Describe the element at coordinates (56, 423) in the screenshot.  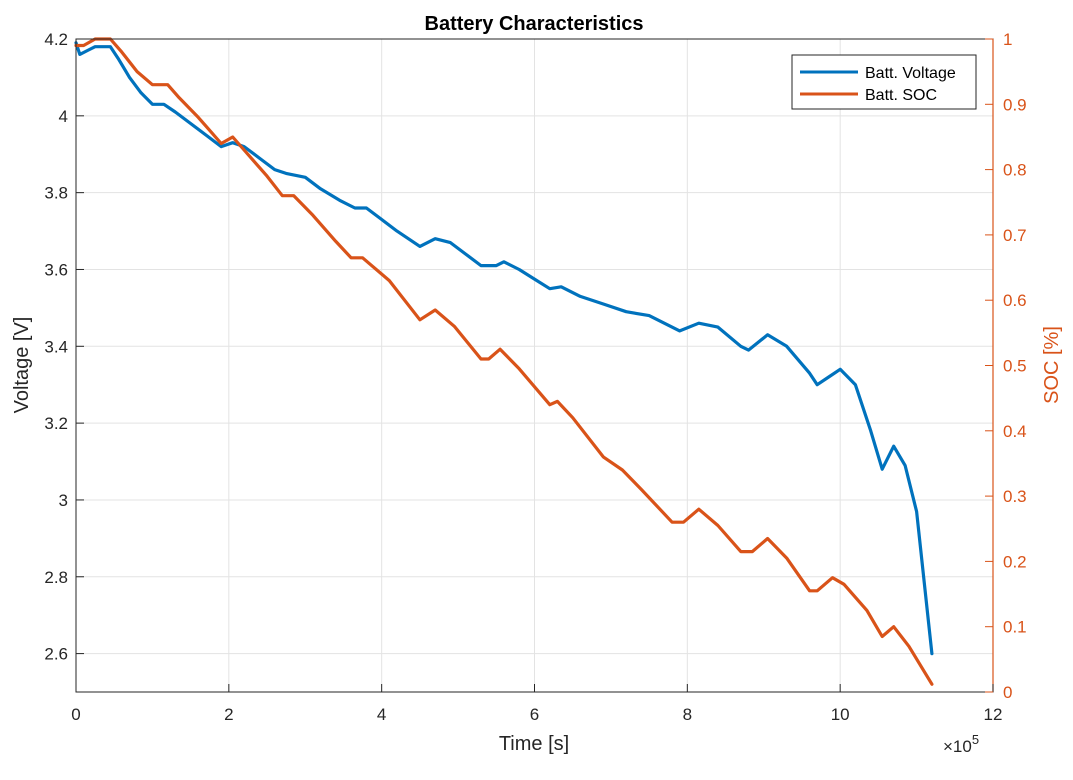
I see `y-left-tick-label: 3.2` at that location.